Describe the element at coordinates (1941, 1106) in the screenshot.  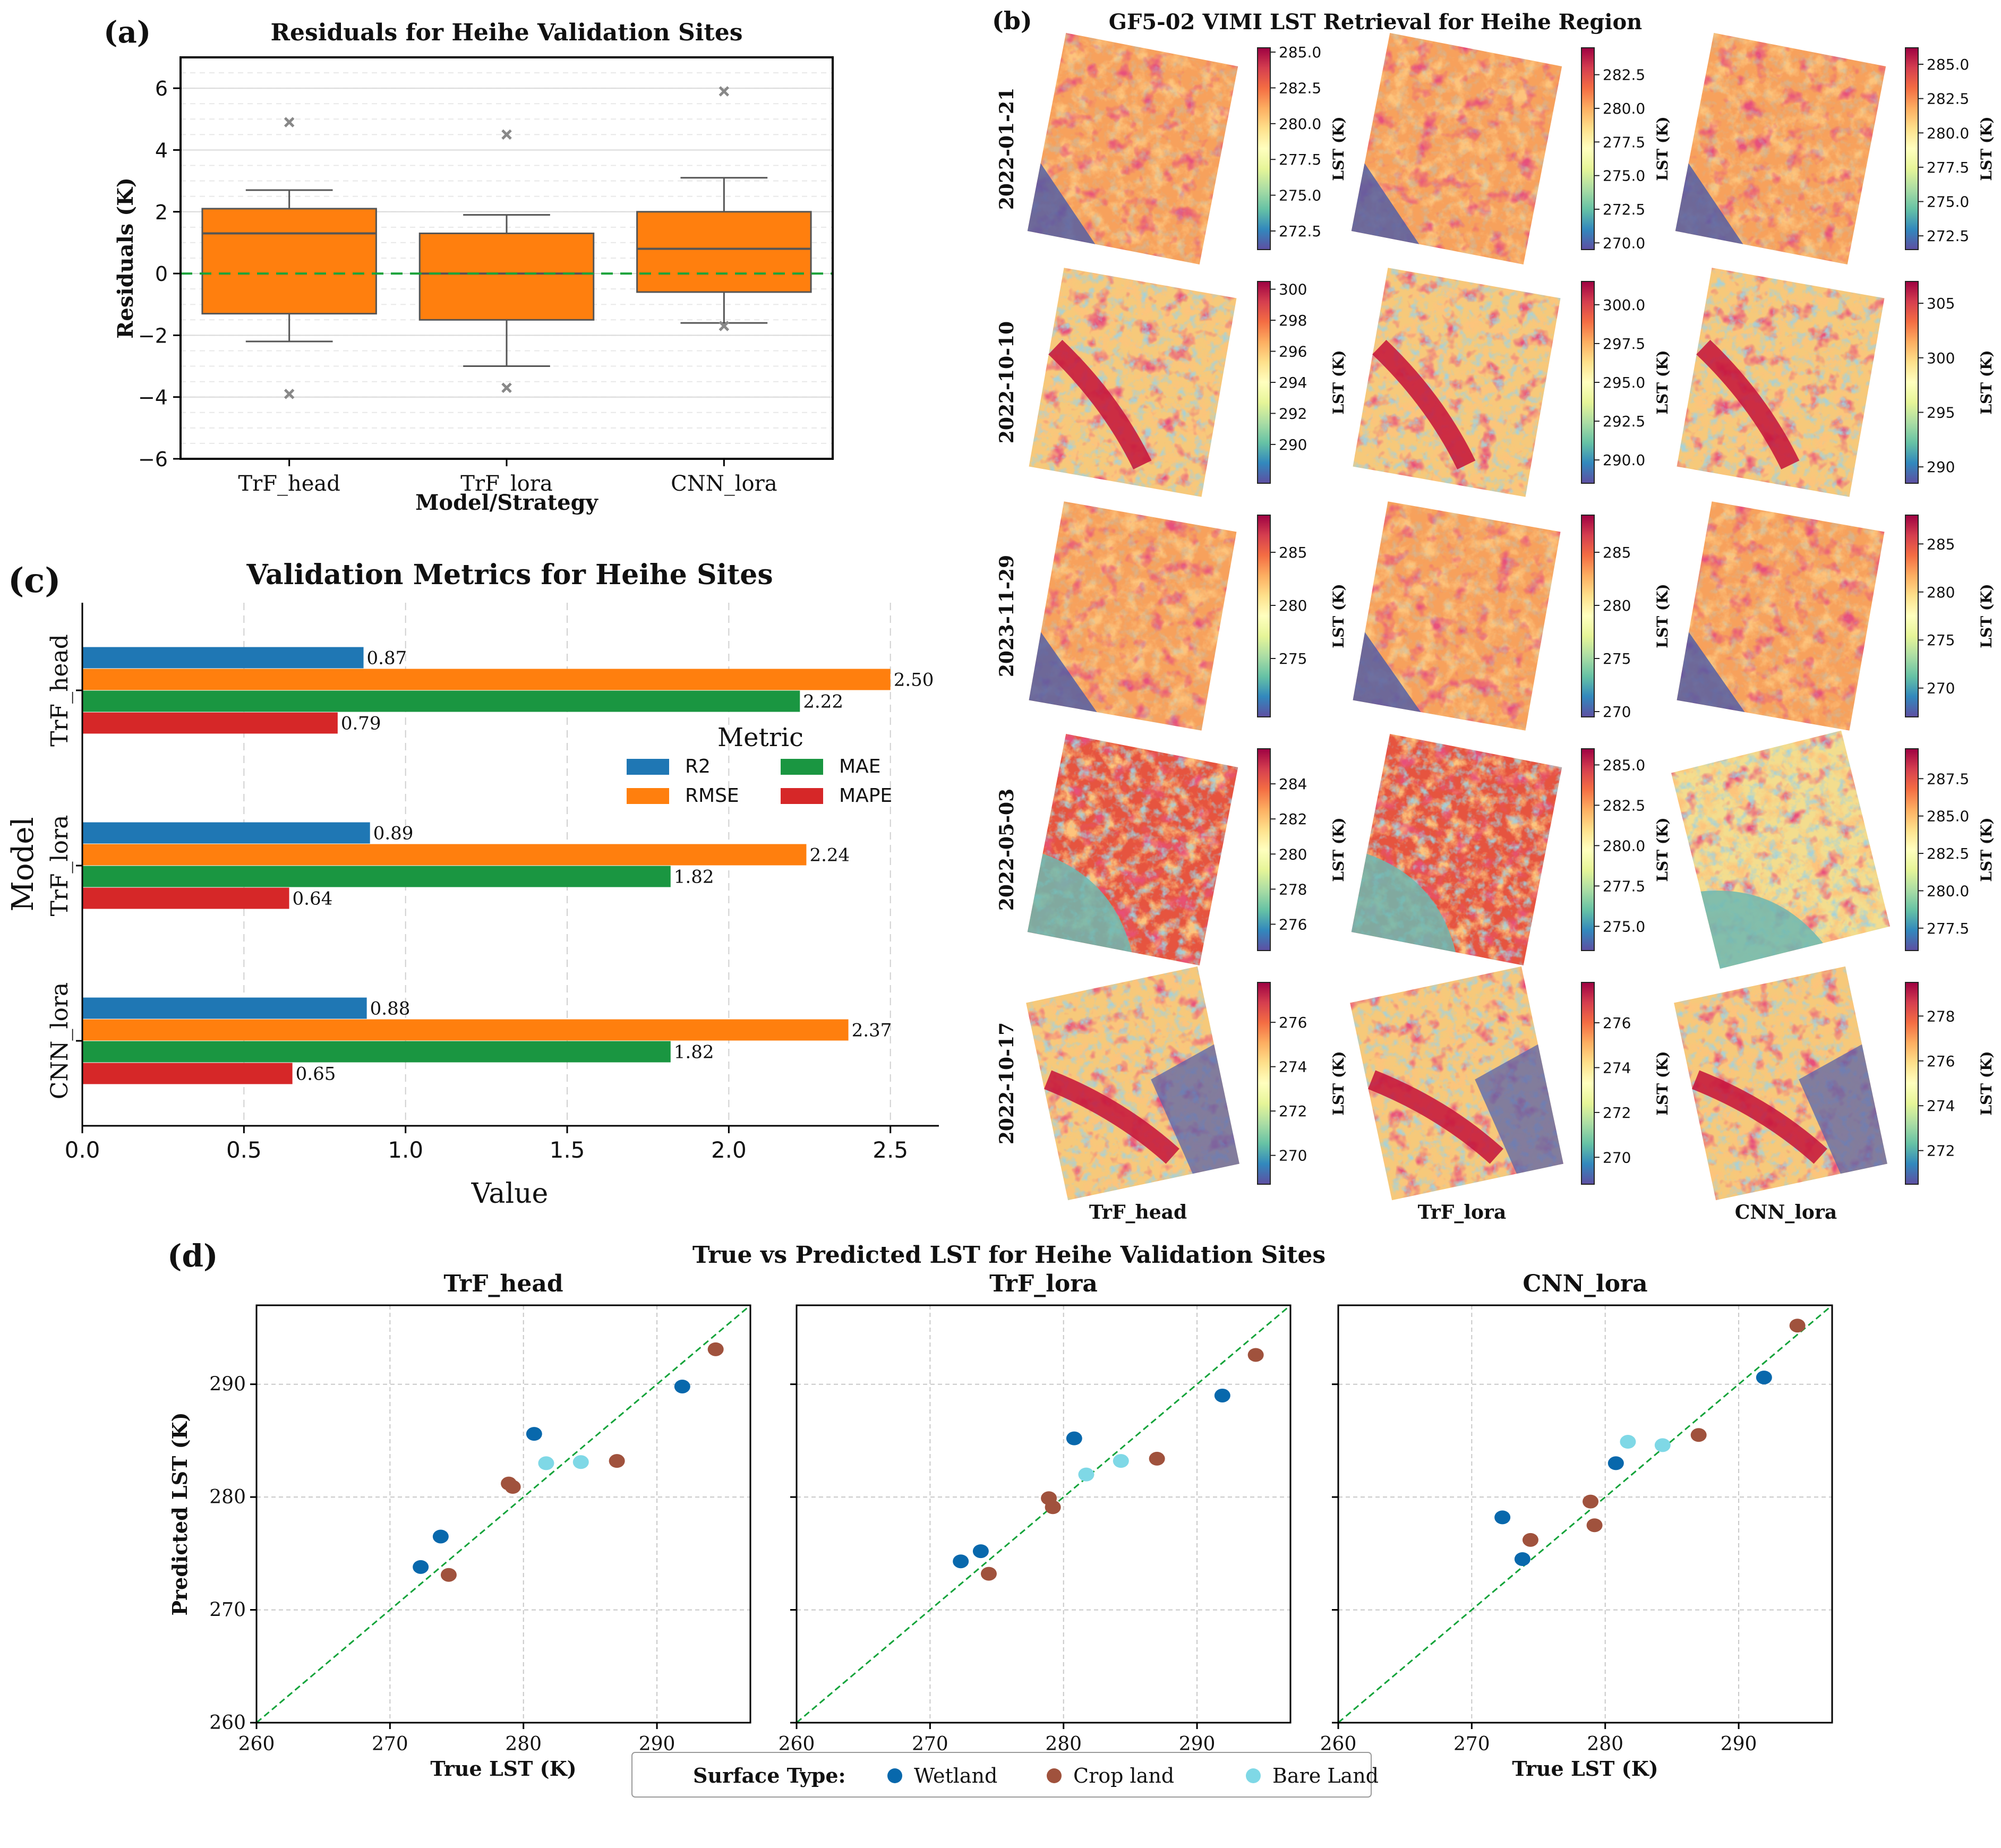
I see `colorbar-tick-label: 274` at that location.